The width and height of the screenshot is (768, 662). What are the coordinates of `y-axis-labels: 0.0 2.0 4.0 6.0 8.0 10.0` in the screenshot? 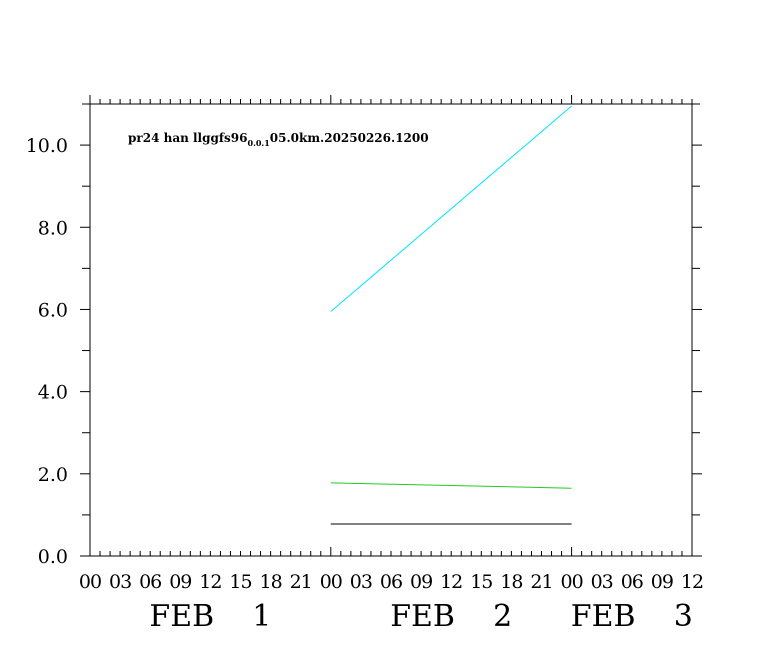 It's located at (47, 351).